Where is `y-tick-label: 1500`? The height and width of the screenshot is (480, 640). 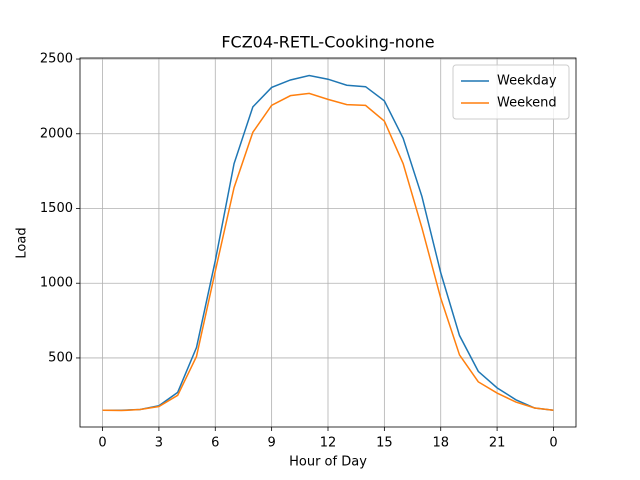
y-tick-label: 1500 is located at coordinates (56, 208).